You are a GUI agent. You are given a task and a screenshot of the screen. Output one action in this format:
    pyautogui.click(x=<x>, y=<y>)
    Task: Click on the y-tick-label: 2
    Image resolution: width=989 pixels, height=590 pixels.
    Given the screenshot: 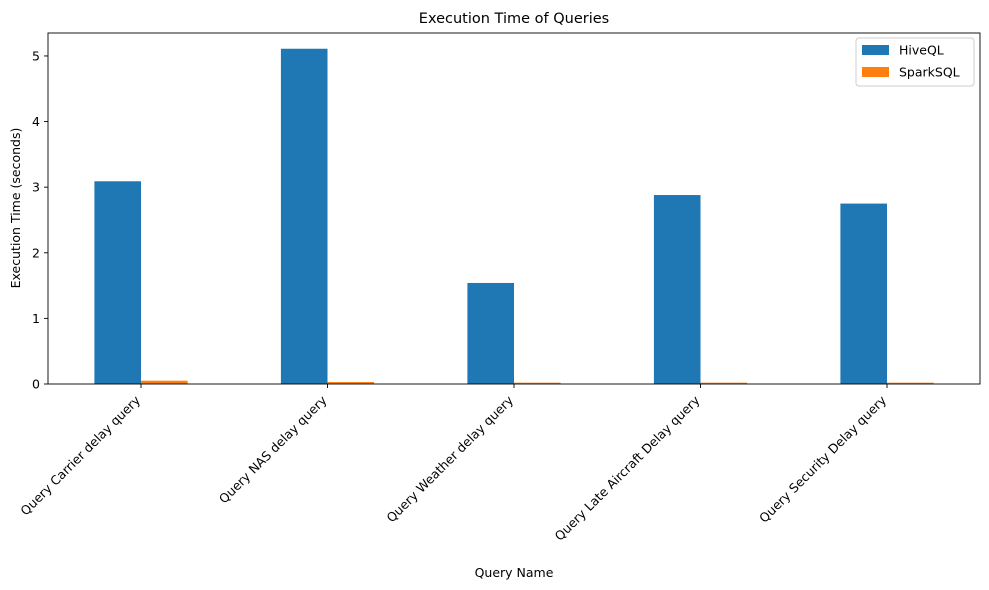 What is the action you would take?
    pyautogui.click(x=36, y=252)
    